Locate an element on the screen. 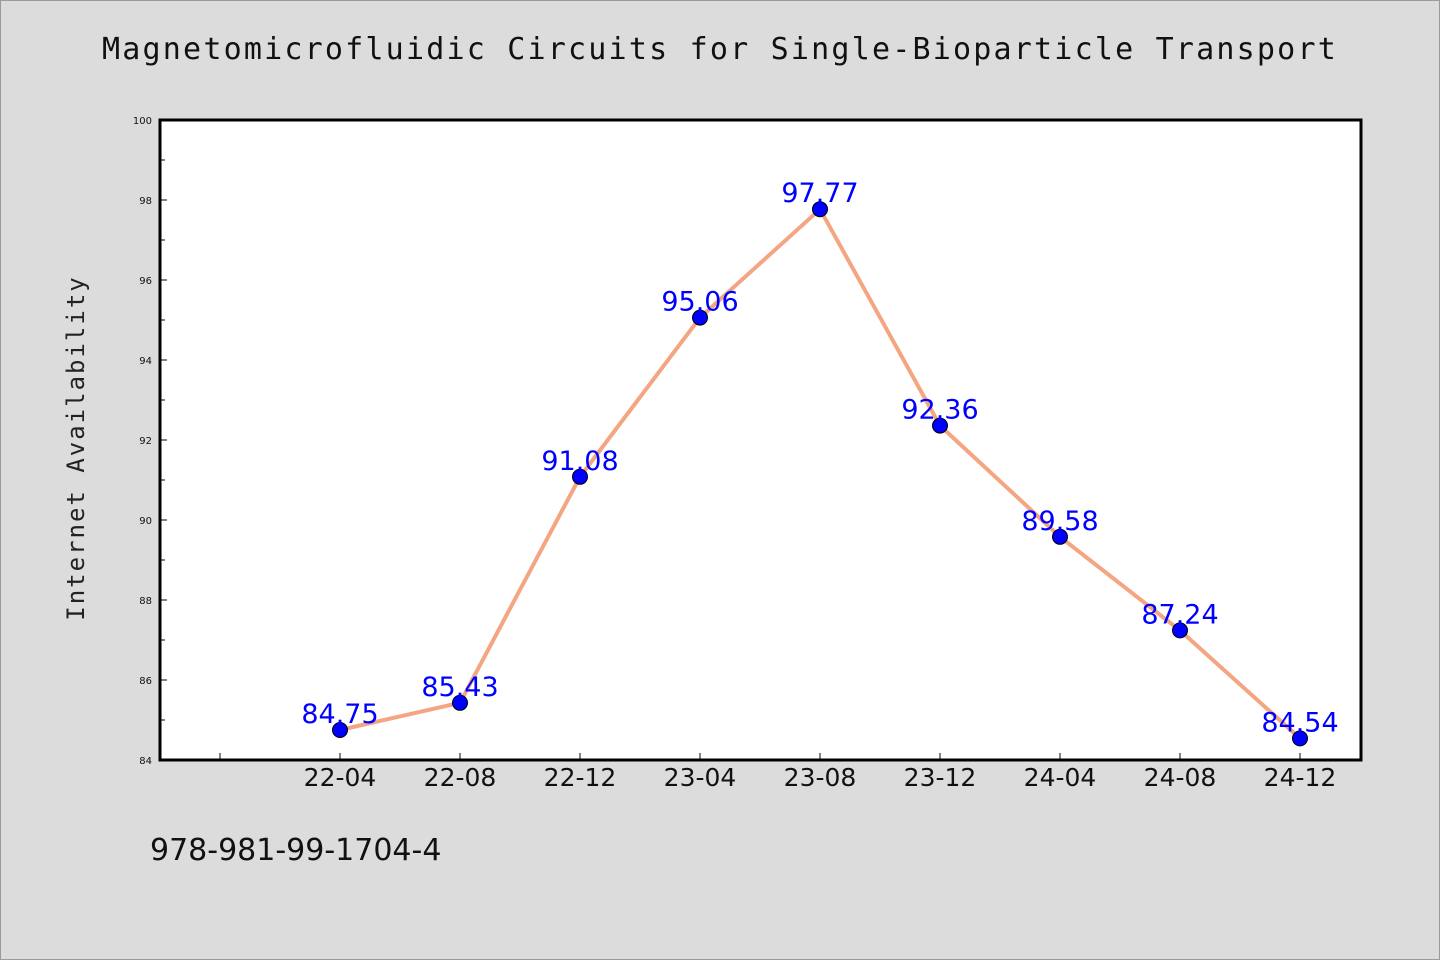 The height and width of the screenshot is (960, 1440). x-tick-label: 24-08 is located at coordinates (1180, 777).